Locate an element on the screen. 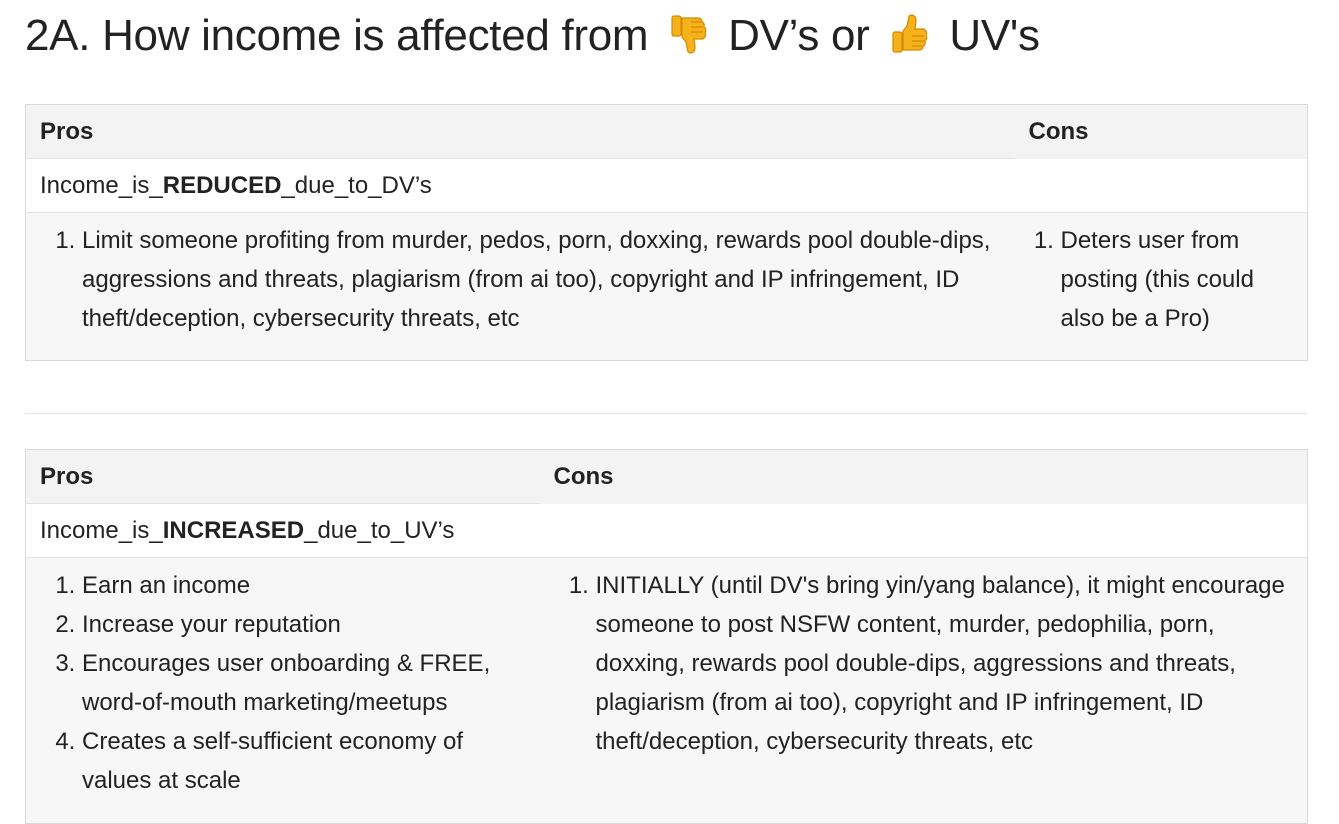  thumbs-up-icon is located at coordinates (910, 33).